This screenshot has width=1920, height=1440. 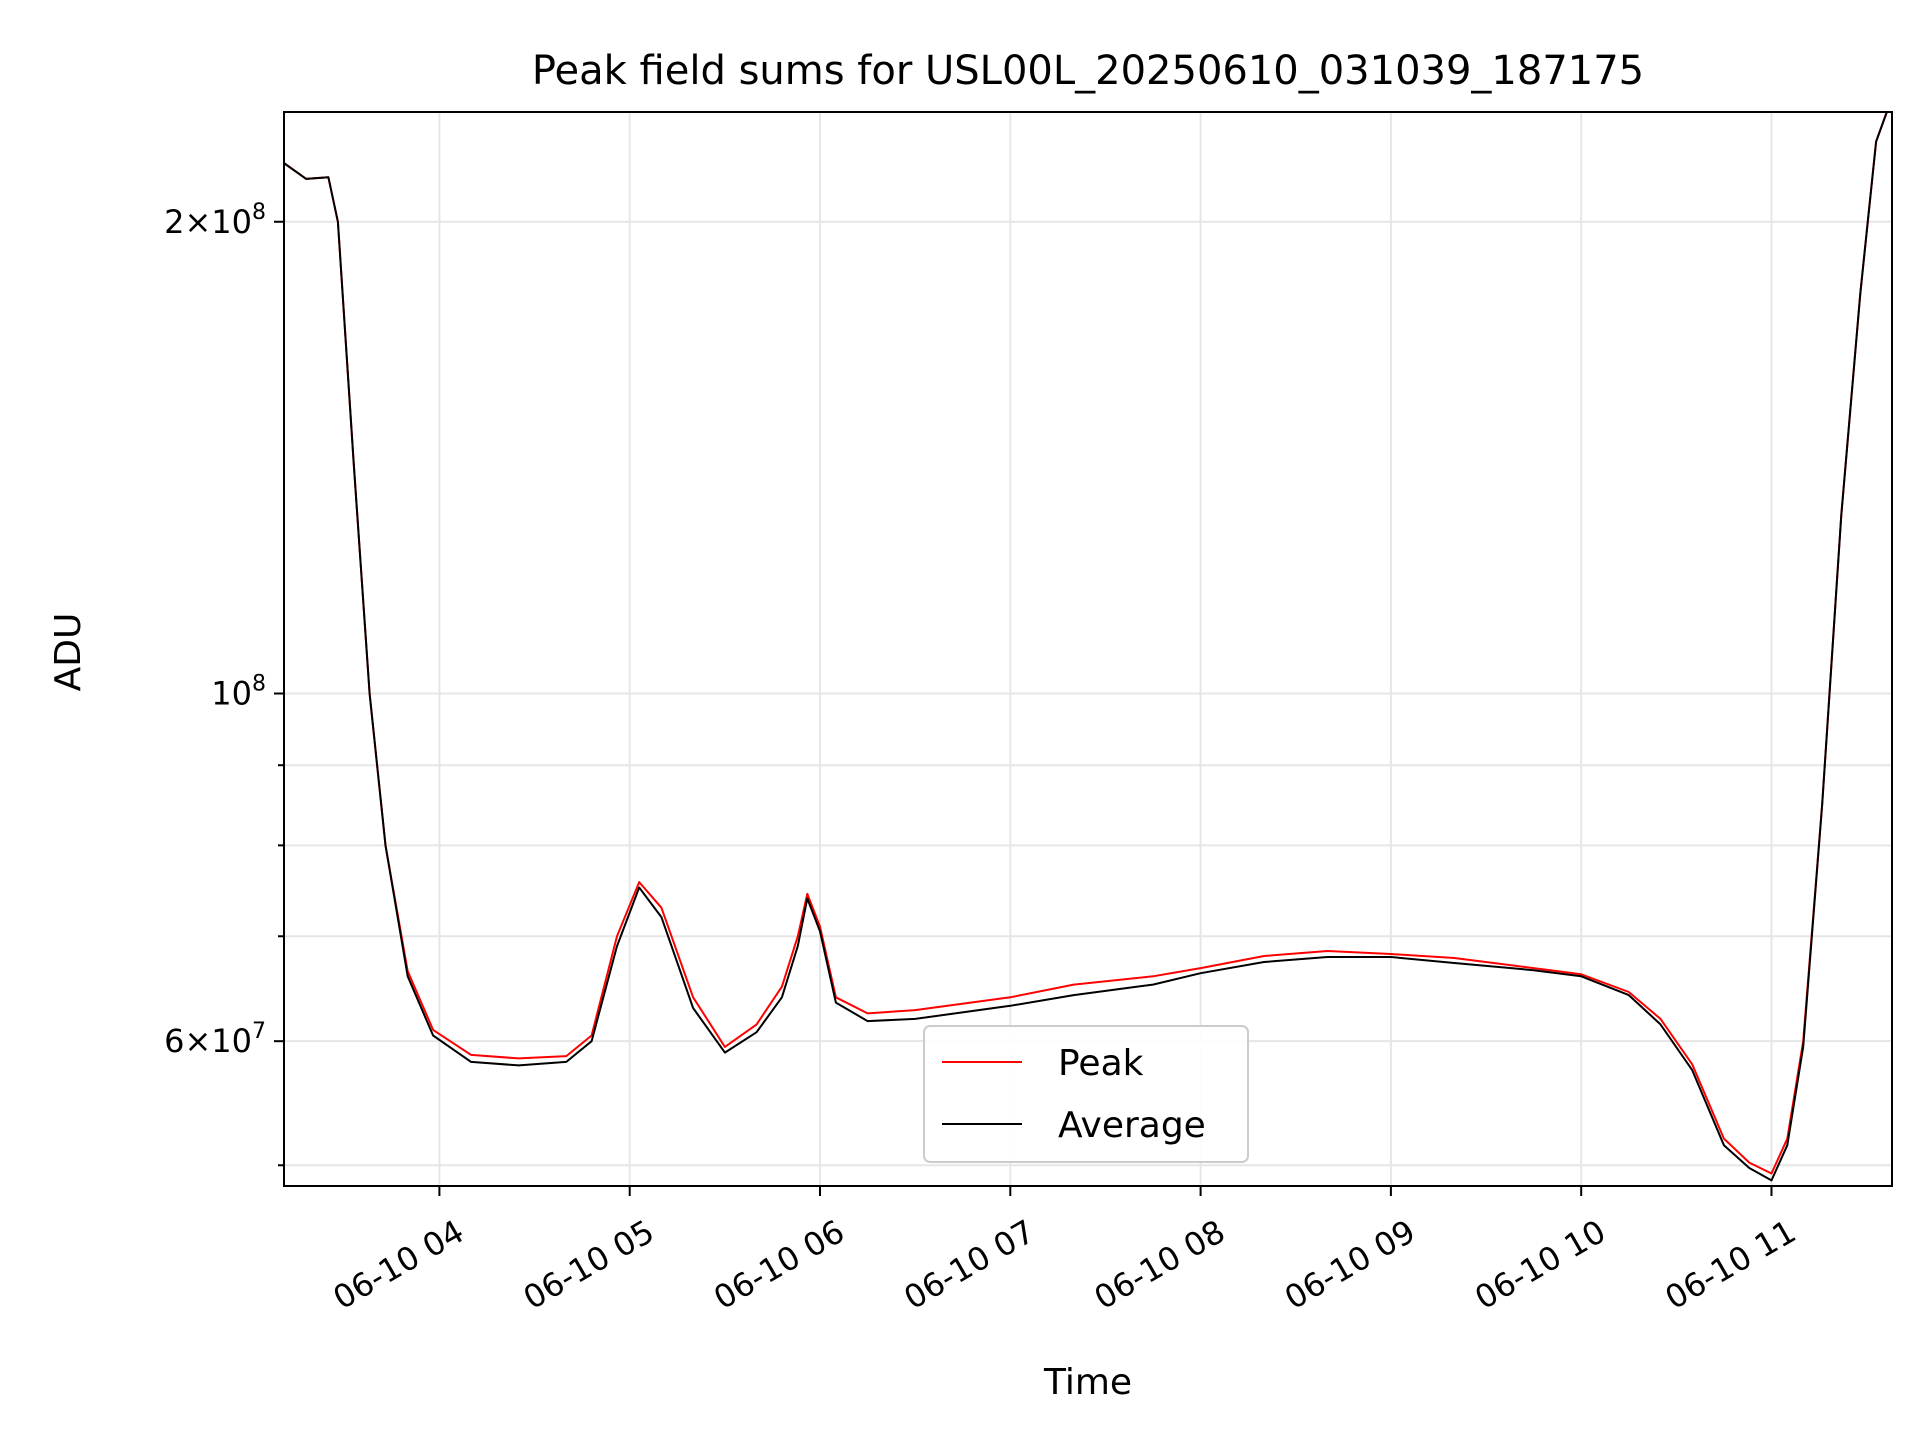 What do you see at coordinates (1087, 1382) in the screenshot?
I see `x-axis-label: Time` at bounding box center [1087, 1382].